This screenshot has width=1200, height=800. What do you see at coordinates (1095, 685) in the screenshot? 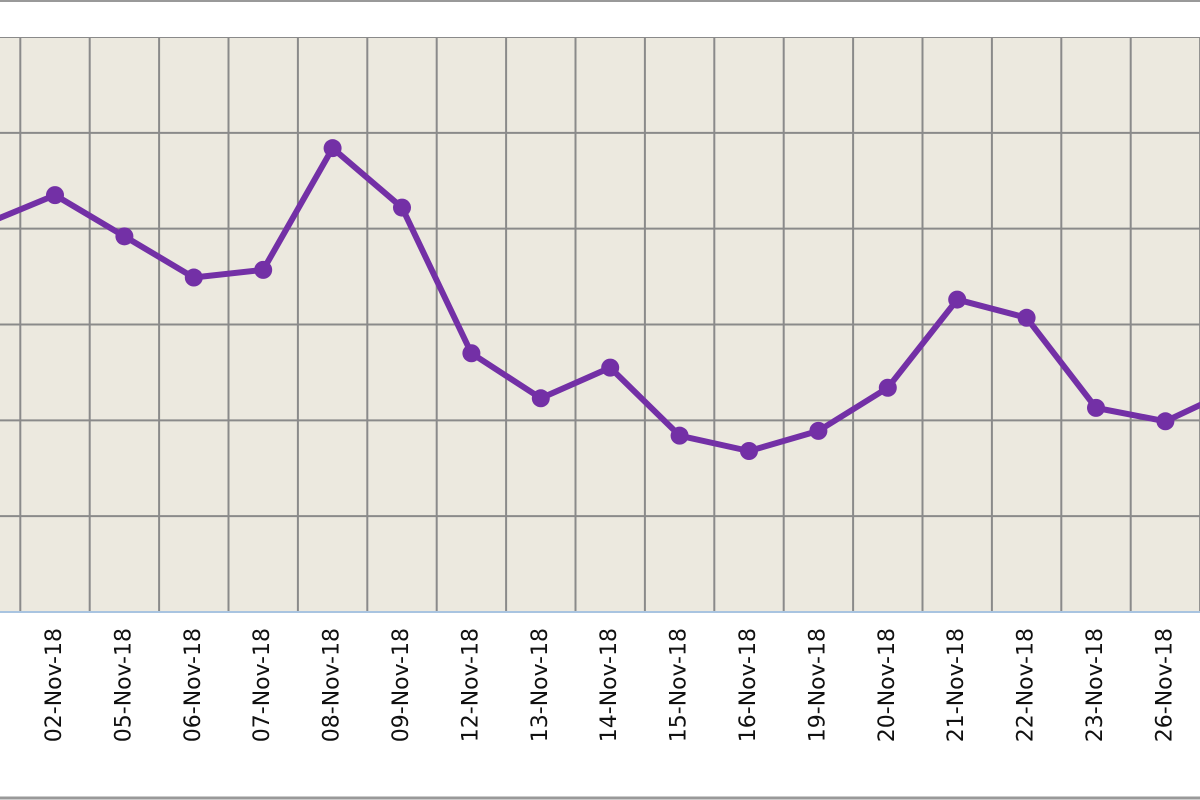
I see `x-tick-label: 23-Nov-18` at bounding box center [1095, 685].